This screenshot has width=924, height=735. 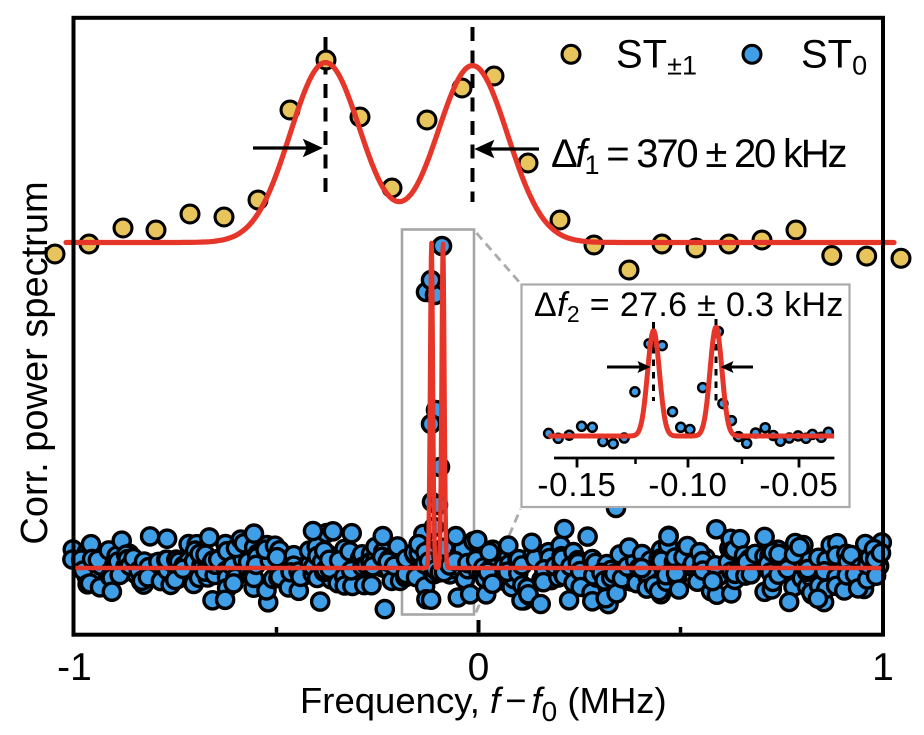 What do you see at coordinates (479, 667) in the screenshot?
I see `svg-text: 0` at bounding box center [479, 667].